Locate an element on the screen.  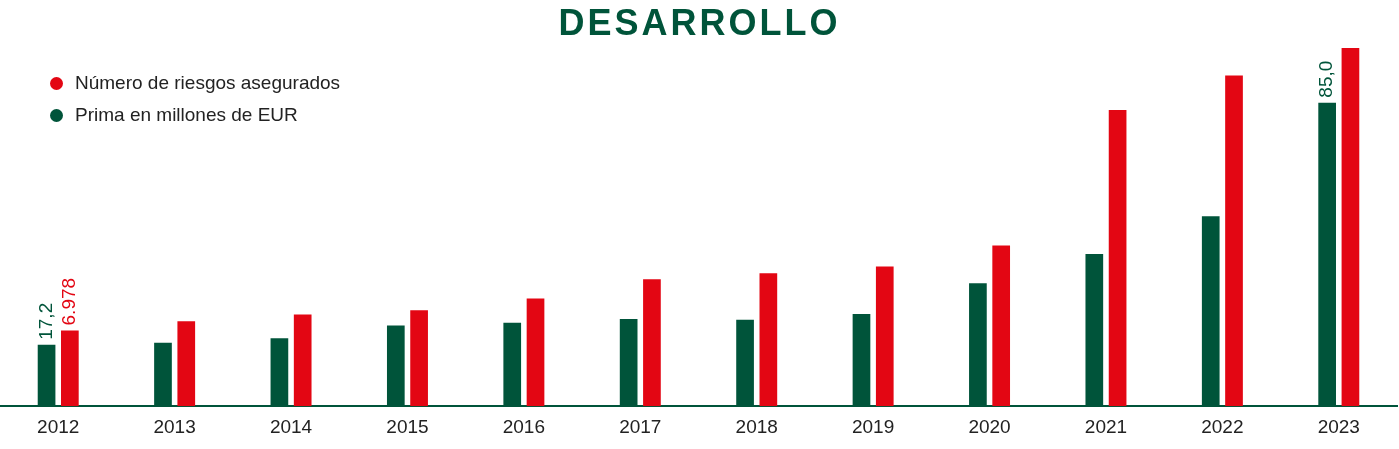
x-tick-label: 2016 is located at coordinates (524, 426).